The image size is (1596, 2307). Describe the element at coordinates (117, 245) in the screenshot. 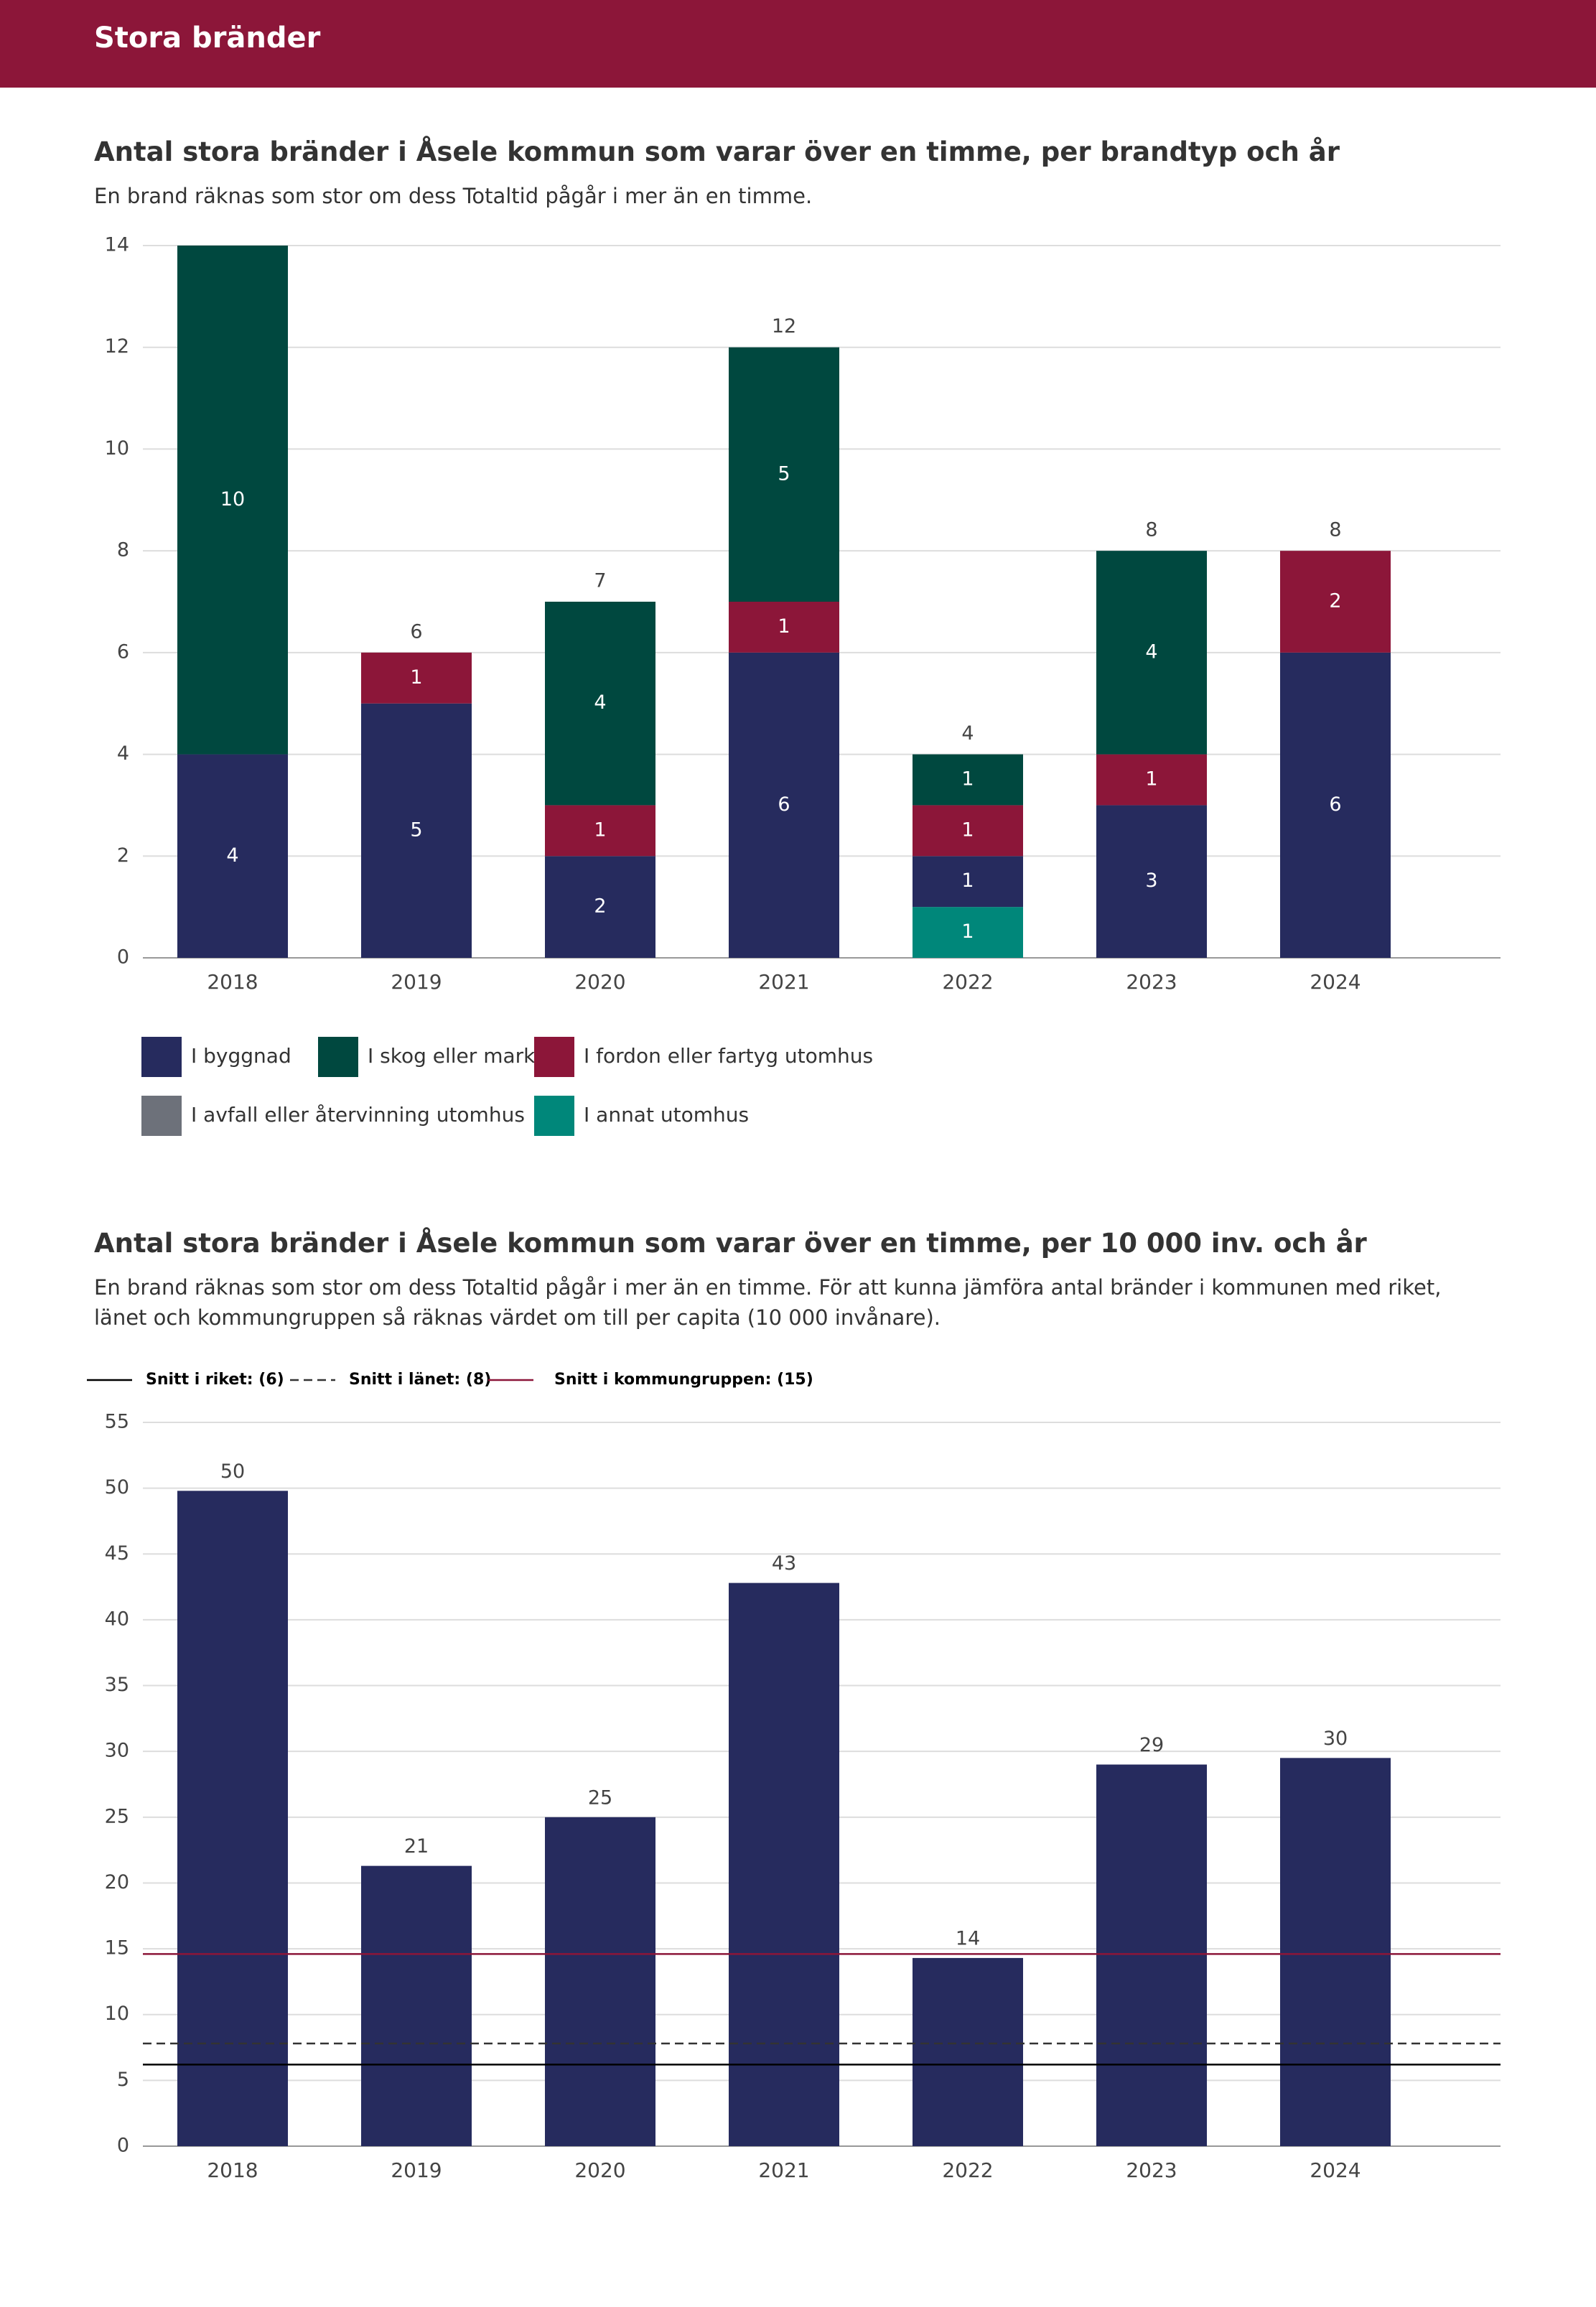

I see `y-tick-label: 14` at that location.